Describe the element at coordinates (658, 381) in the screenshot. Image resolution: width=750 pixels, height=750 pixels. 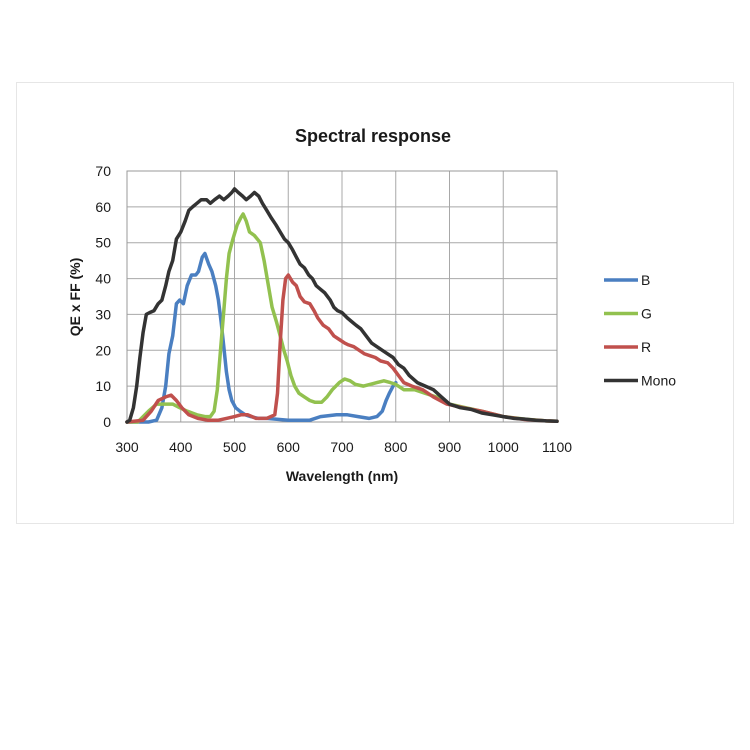
I see `legend-label-mono: Mono` at that location.